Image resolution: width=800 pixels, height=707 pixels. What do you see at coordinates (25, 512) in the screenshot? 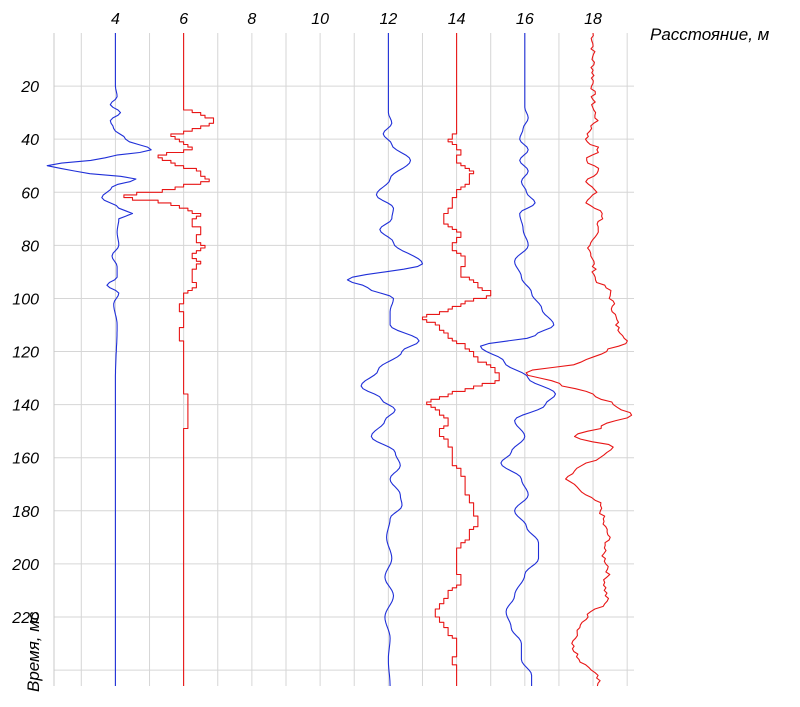
I see `y-tick-label: 180` at bounding box center [25, 512].